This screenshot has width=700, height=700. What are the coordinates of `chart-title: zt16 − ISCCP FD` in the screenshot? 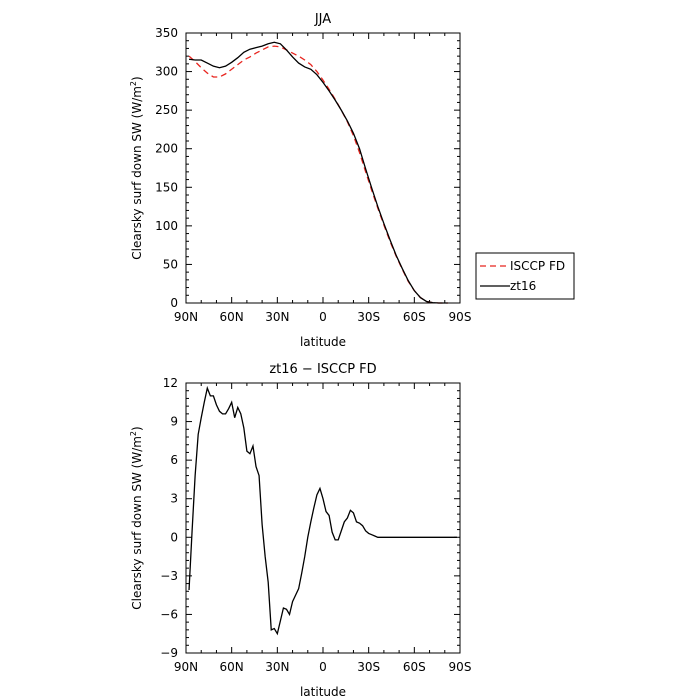 It's located at (322, 369).